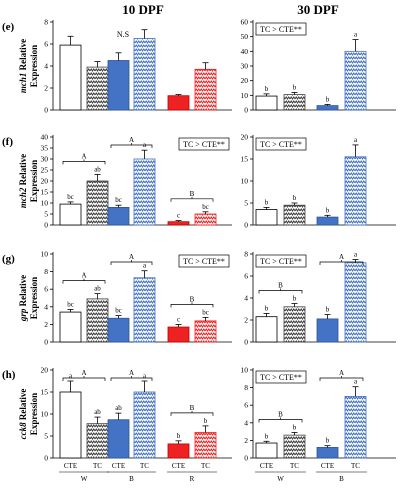 The width and height of the screenshot is (401, 500). I want to click on bar-r-tc, so click(205, 331).